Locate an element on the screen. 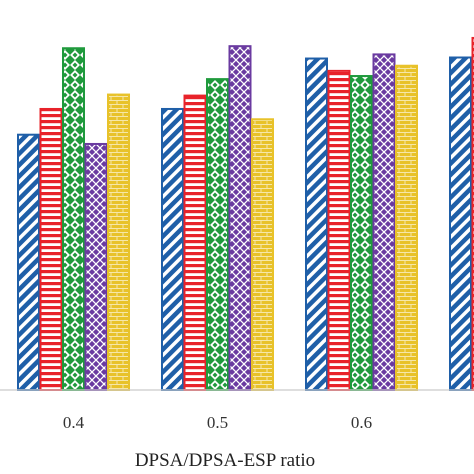 Image resolution: width=474 pixels, height=474 pixels. bar-0.6-series-5 is located at coordinates (406, 227).